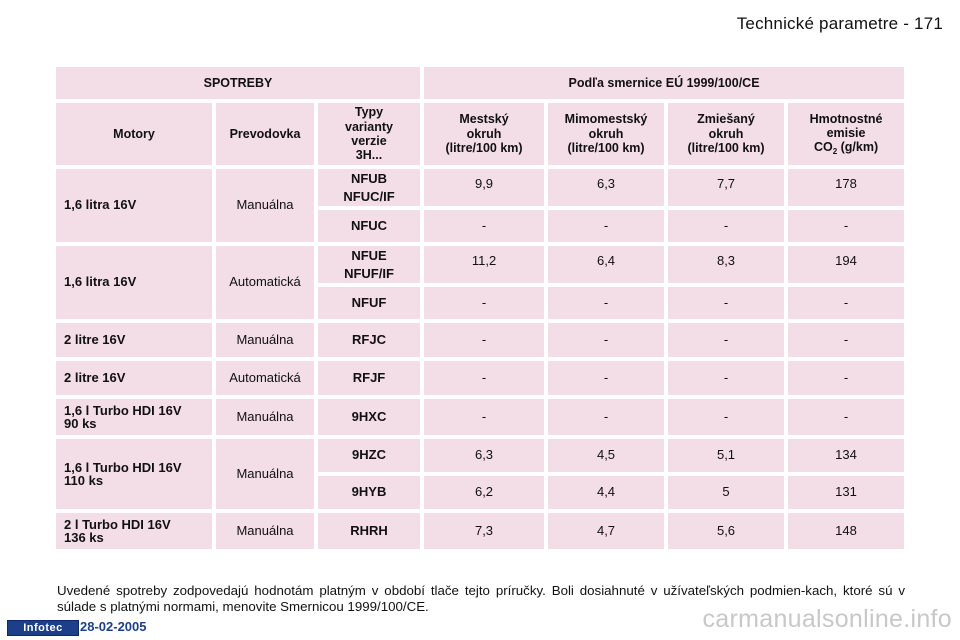  Describe the element at coordinates (265, 134) in the screenshot. I see `col-header-prevodovka: Prevodovka` at that location.